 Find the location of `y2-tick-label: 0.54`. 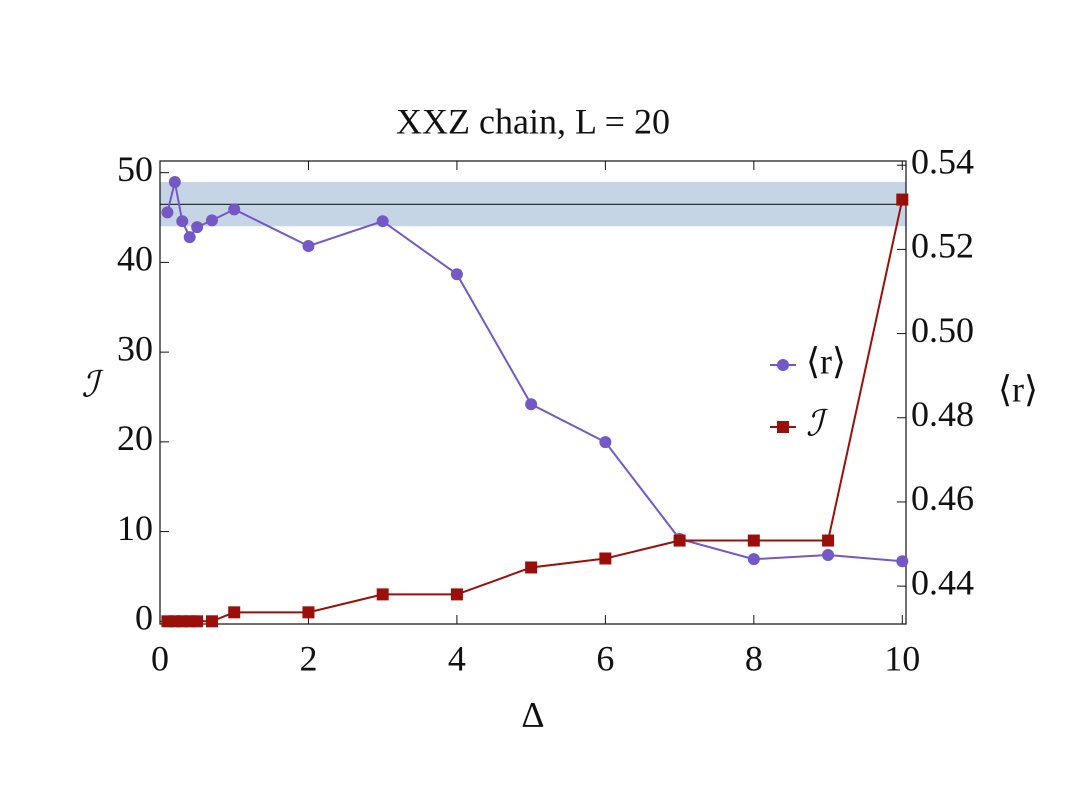

y2-tick-label: 0.54 is located at coordinates (942, 161).